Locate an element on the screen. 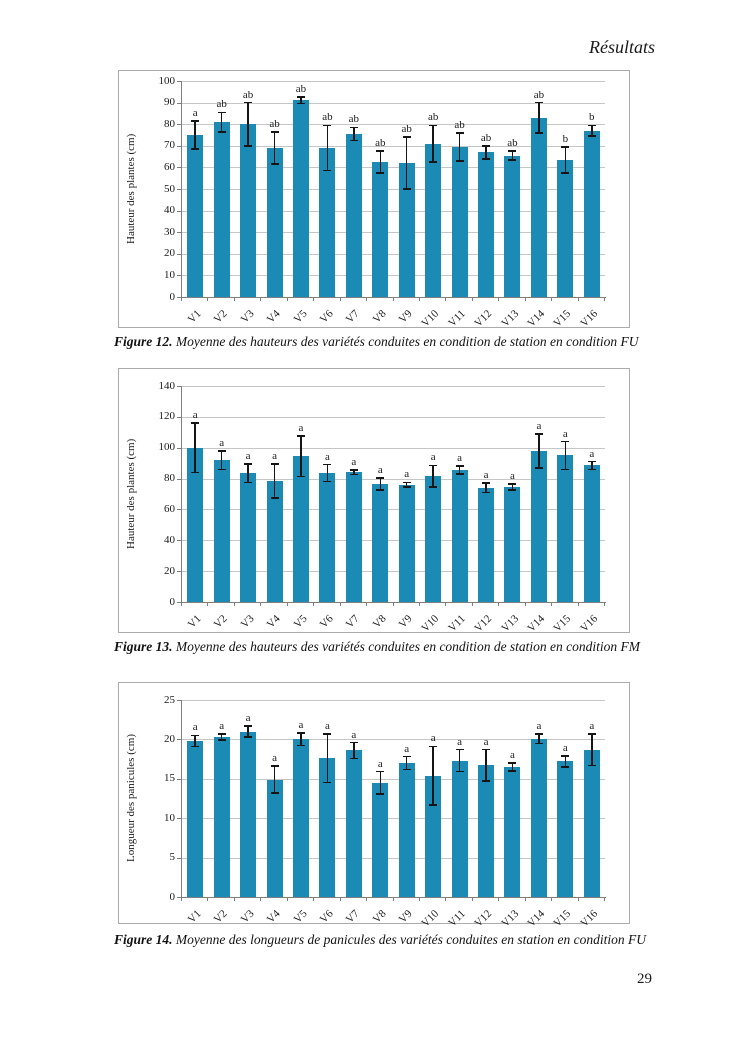  y-tick-label: 40 is located at coordinates (169, 539).